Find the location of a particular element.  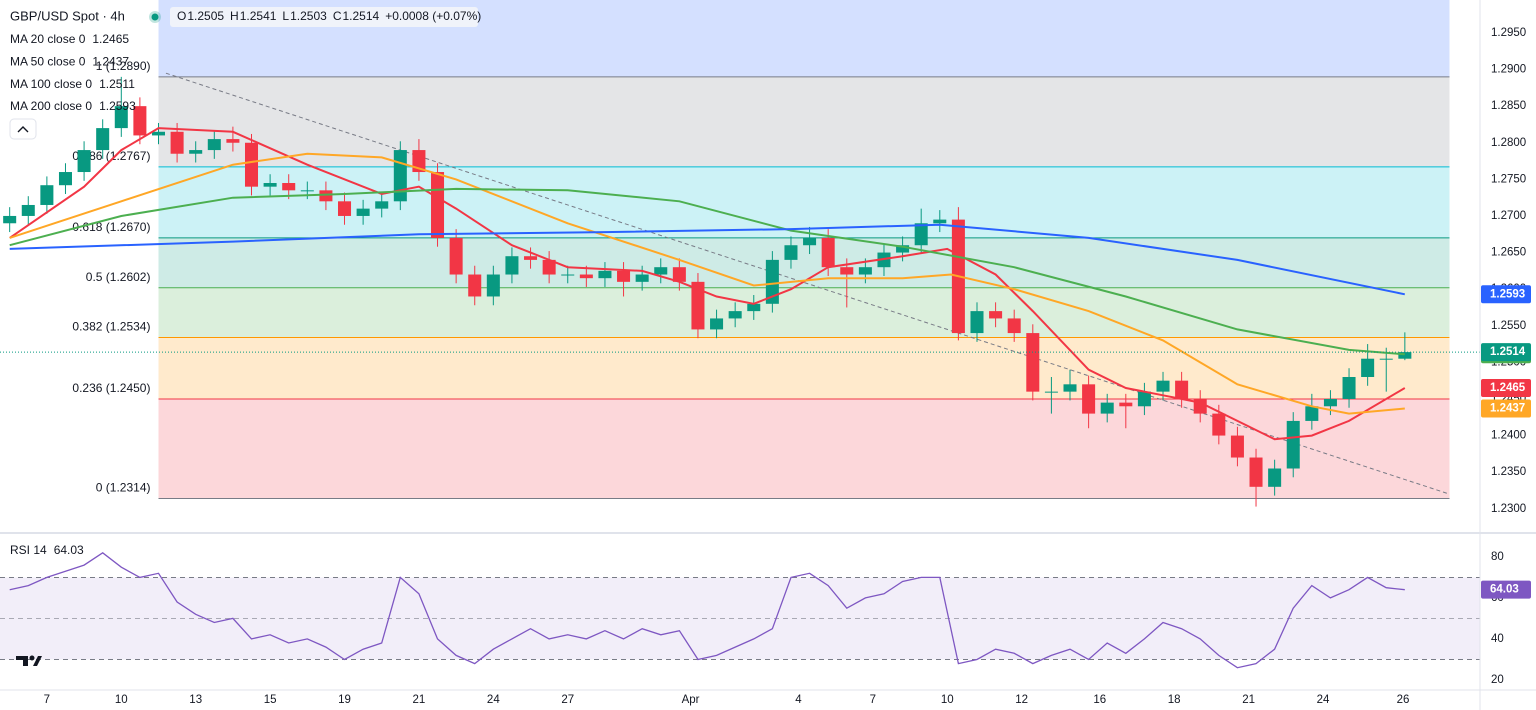

collapse-chevron is located at coordinates (23, 129).